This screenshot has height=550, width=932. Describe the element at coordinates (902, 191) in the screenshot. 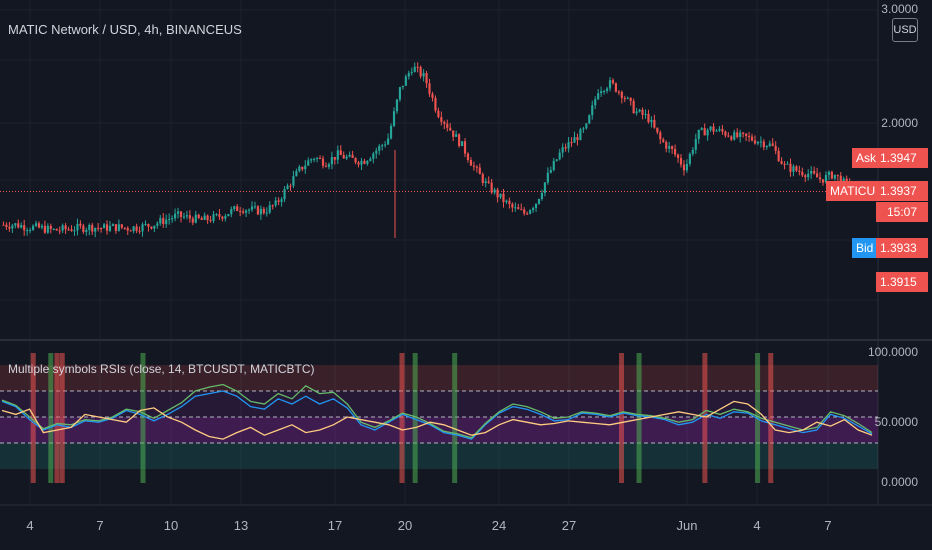

I see `symbol-price-value: 1.3937` at that location.